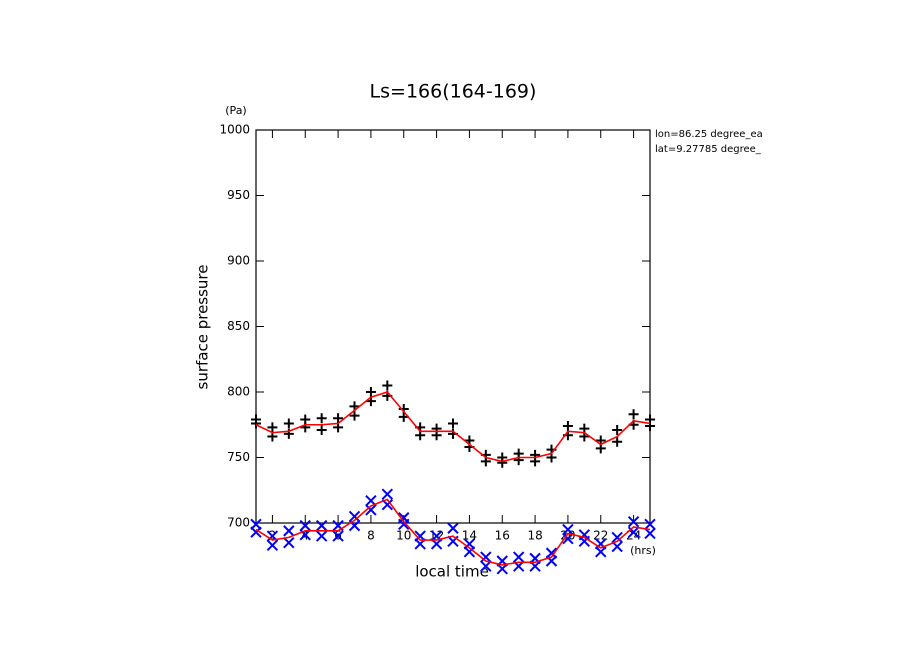  Describe the element at coordinates (203, 327) in the screenshot. I see `y-axis-label: surface pressure` at that location.